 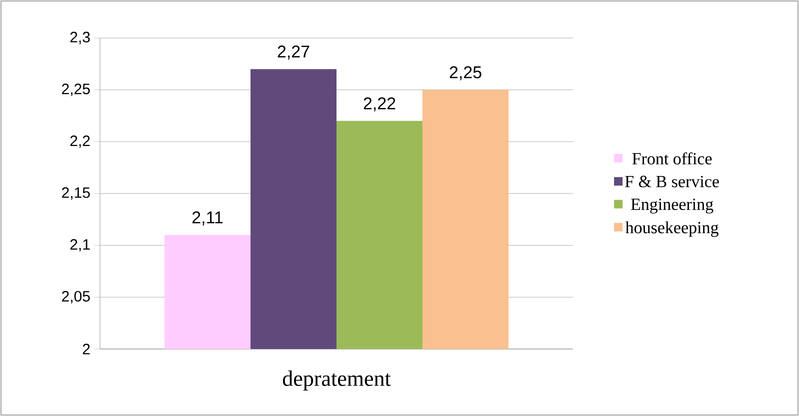 What do you see at coordinates (80, 38) in the screenshot?
I see `y-tick-label: 2,3` at bounding box center [80, 38].